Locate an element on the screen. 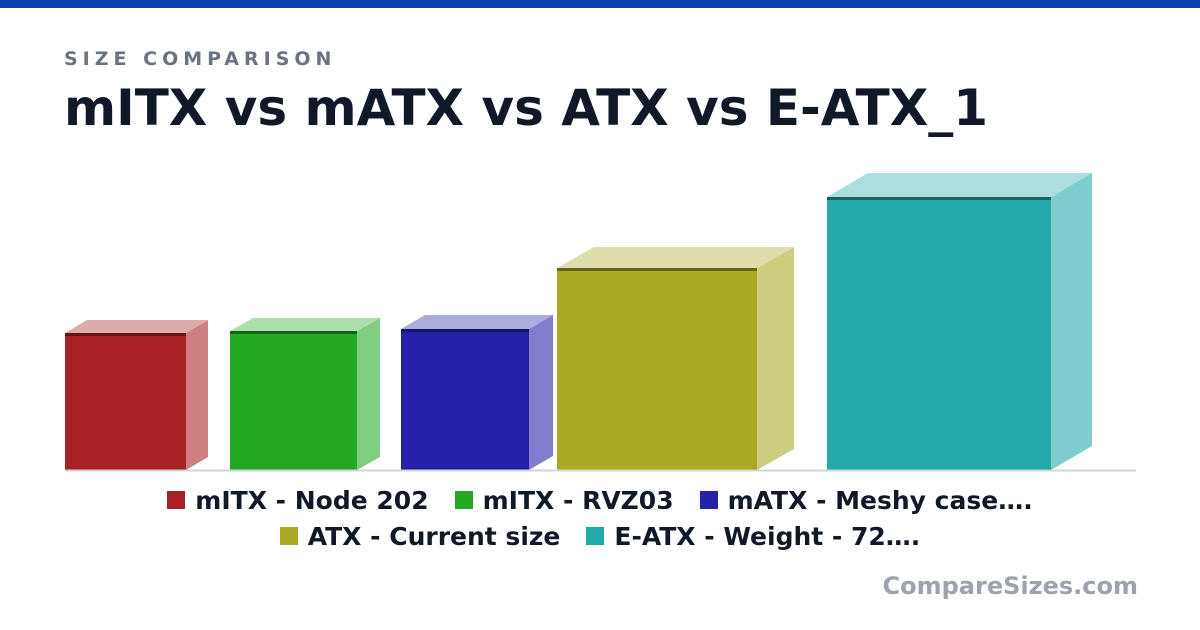 The height and width of the screenshot is (630, 1200). legend-item: ATX - Current size is located at coordinates (420, 536).